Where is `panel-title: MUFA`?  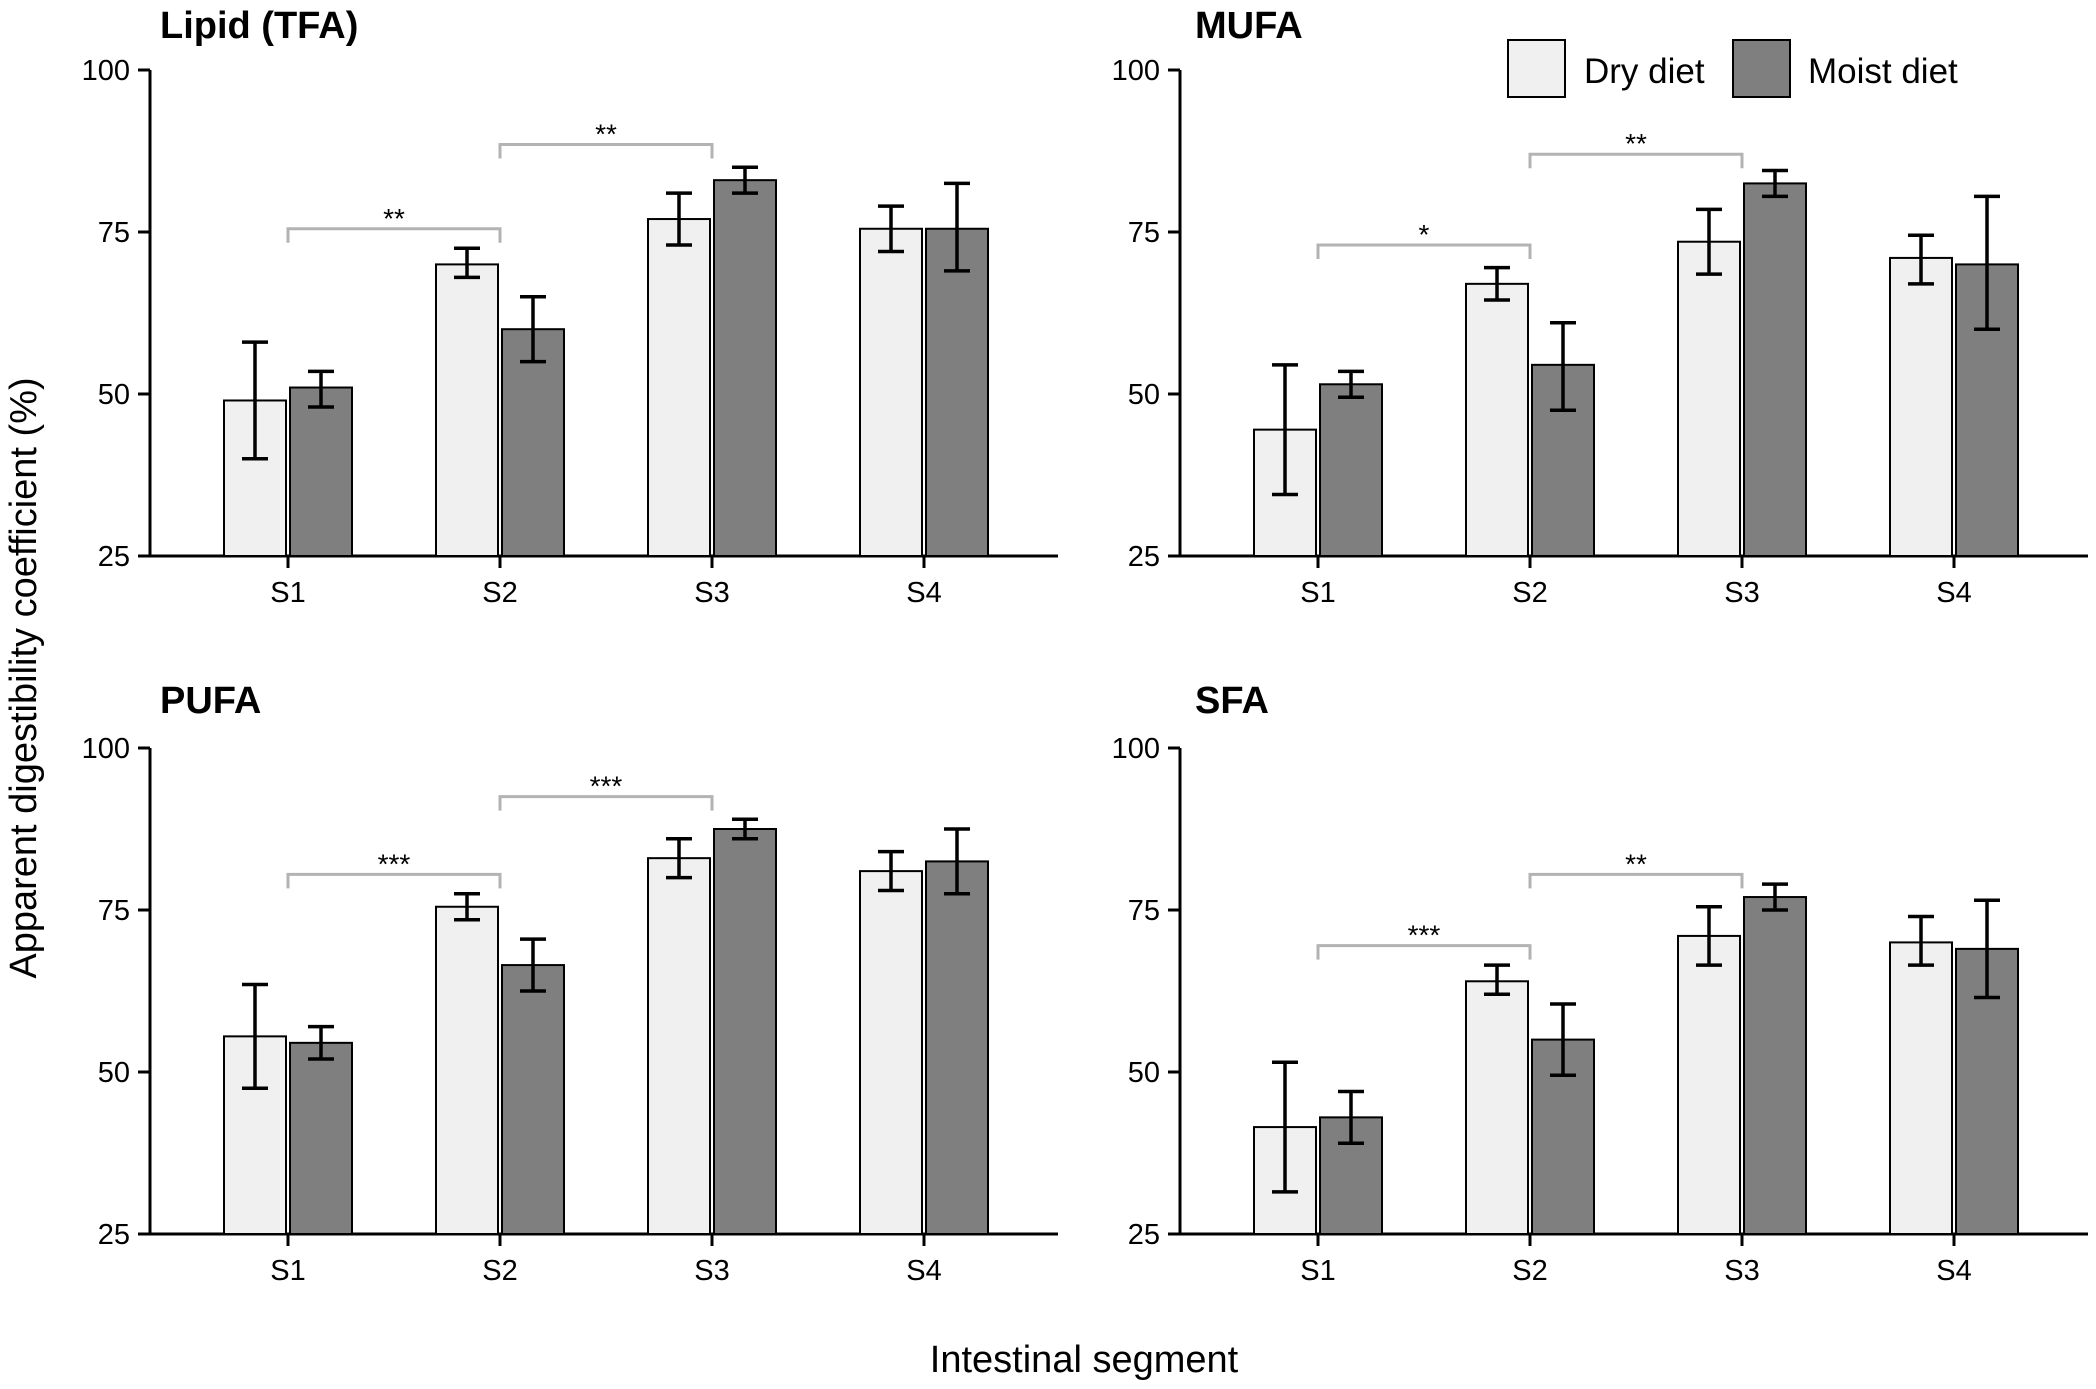
panel-title: MUFA is located at coordinates (1249, 26).